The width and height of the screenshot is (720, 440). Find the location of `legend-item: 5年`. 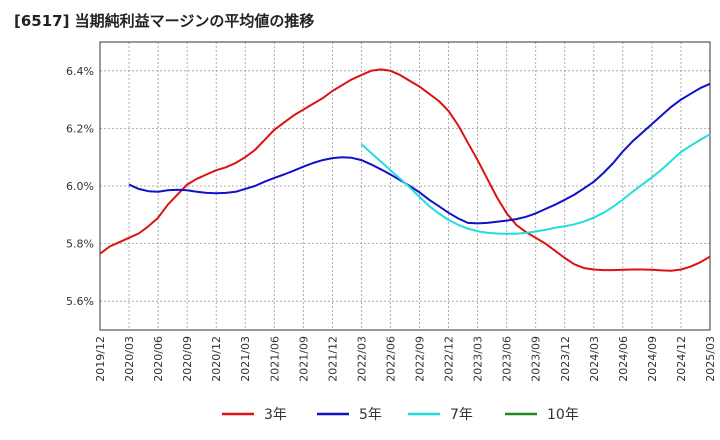

legend-item: 5年 is located at coordinates (349, 415).